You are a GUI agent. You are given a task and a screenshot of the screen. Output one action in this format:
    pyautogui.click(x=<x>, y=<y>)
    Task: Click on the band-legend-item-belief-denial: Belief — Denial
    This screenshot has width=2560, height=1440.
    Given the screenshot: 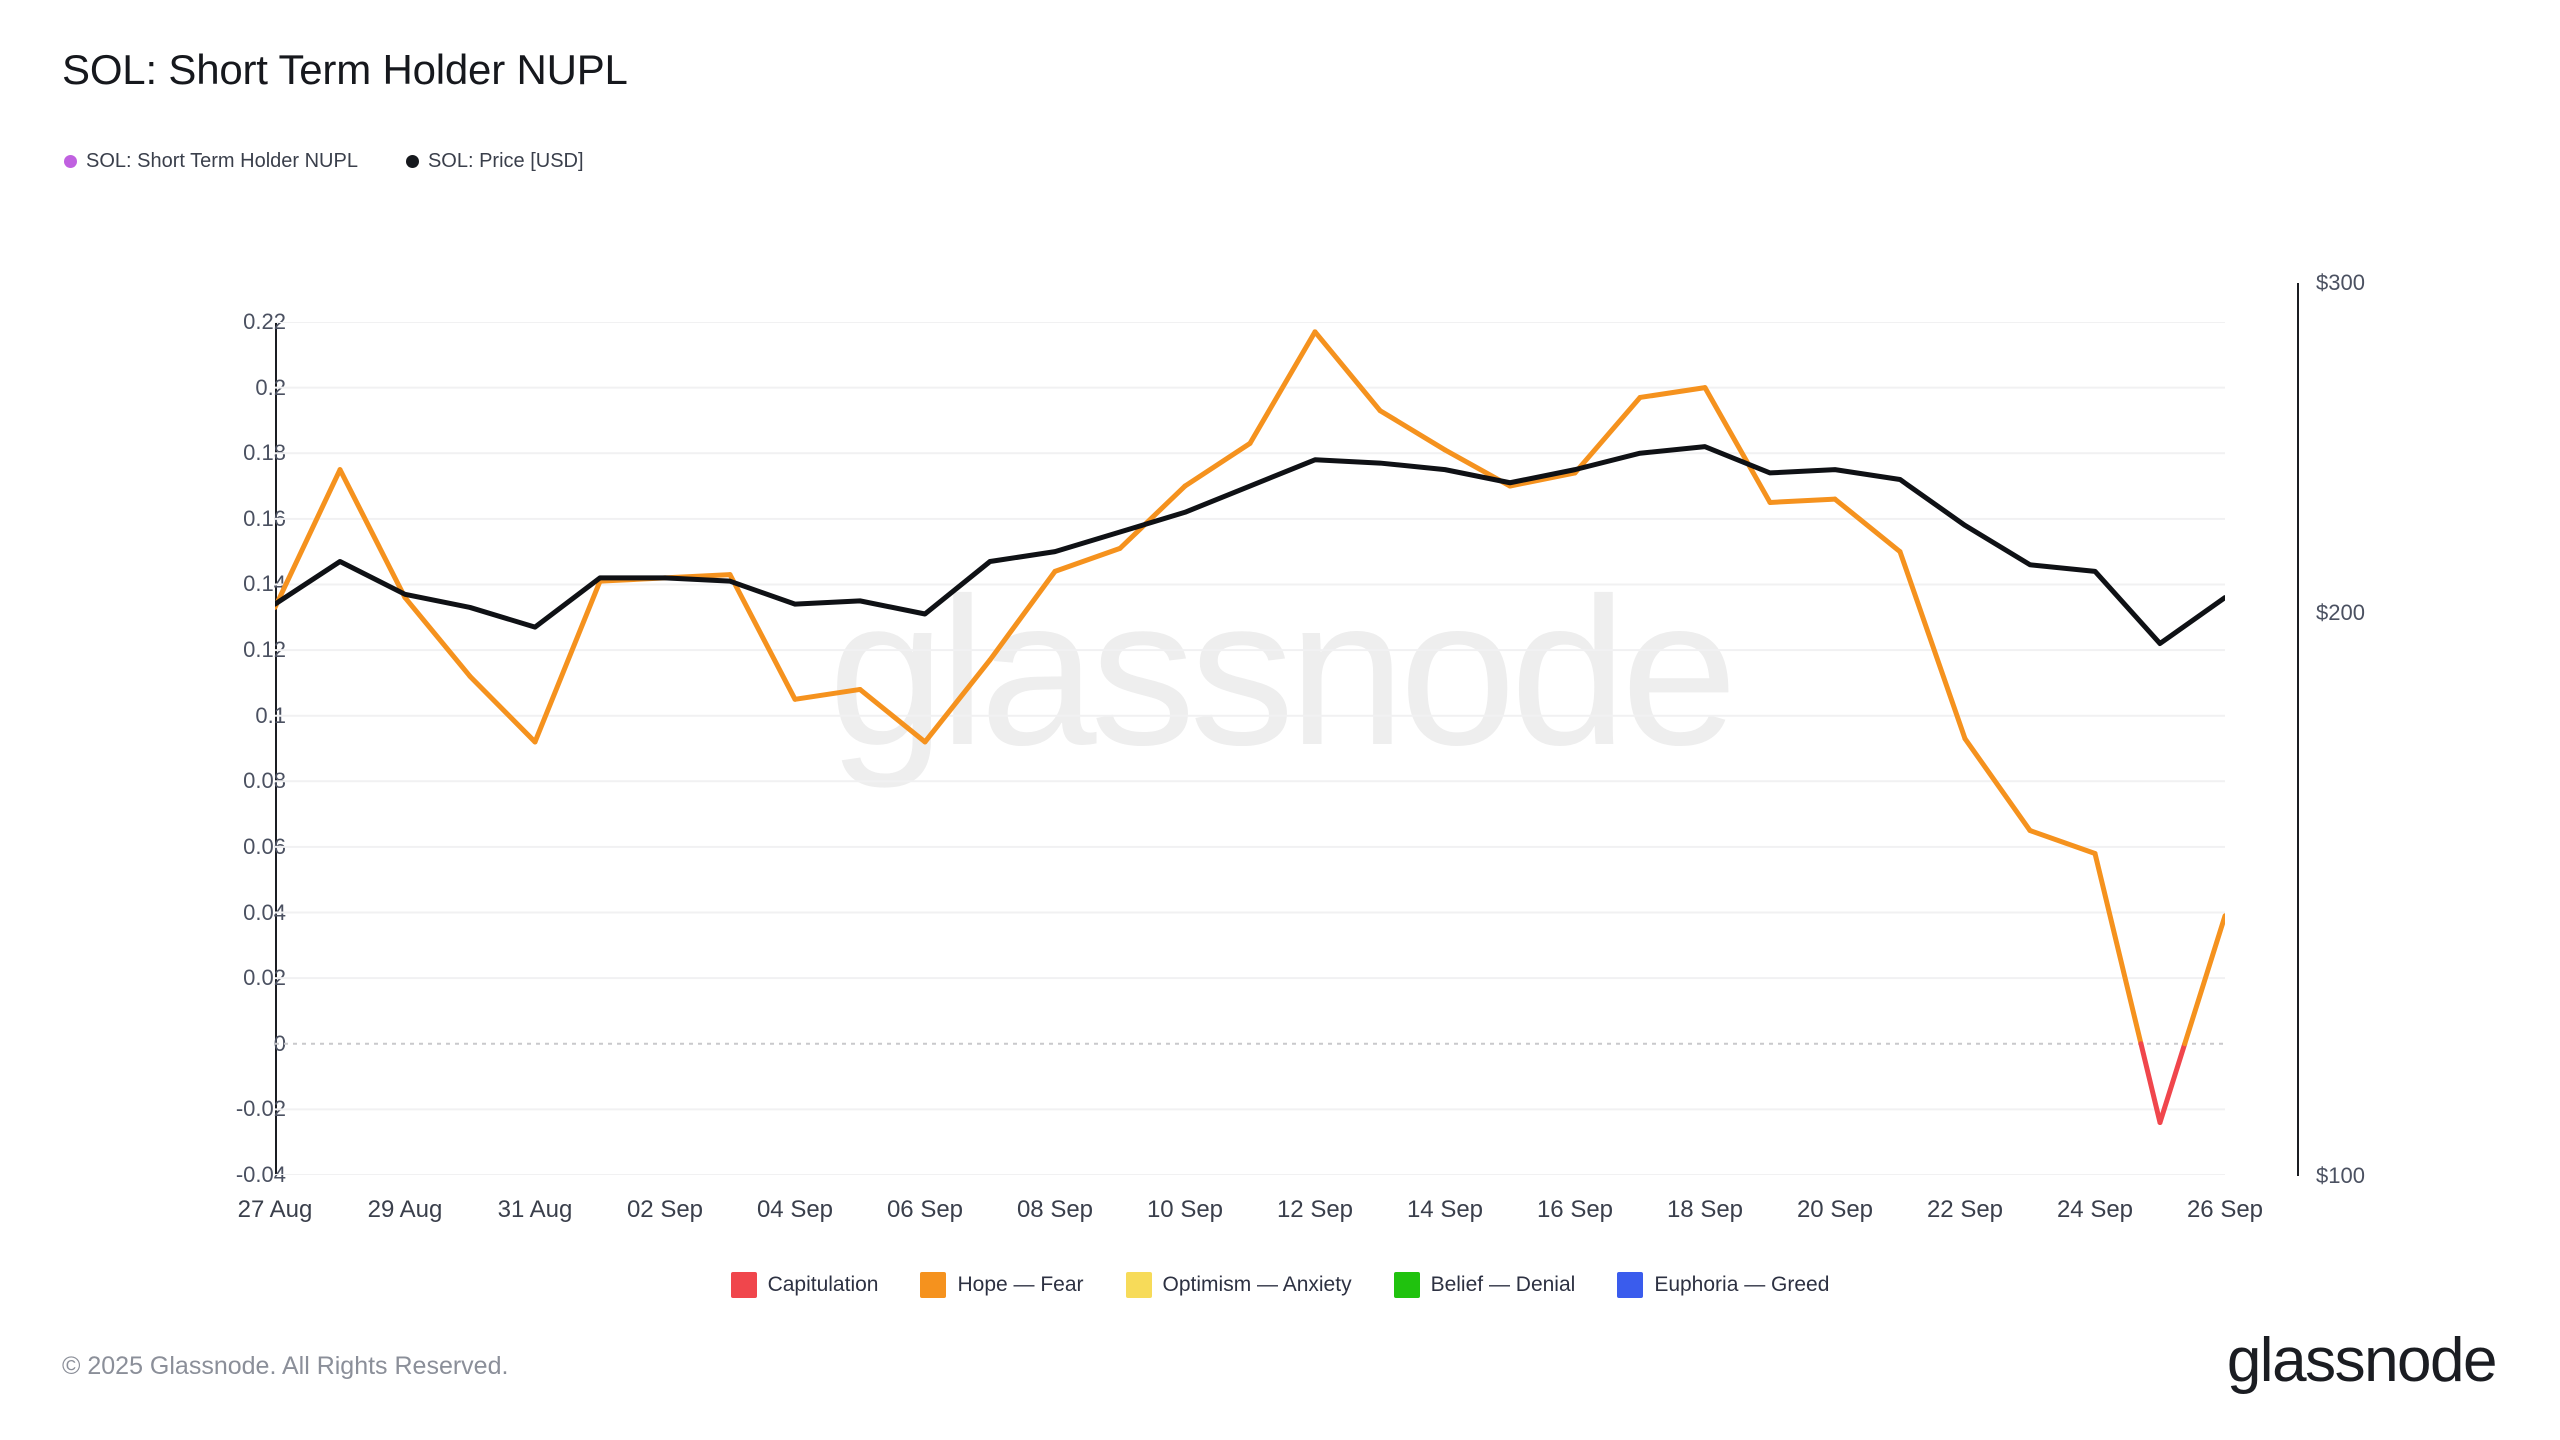 What is the action you would take?
    pyautogui.click(x=1484, y=1285)
    